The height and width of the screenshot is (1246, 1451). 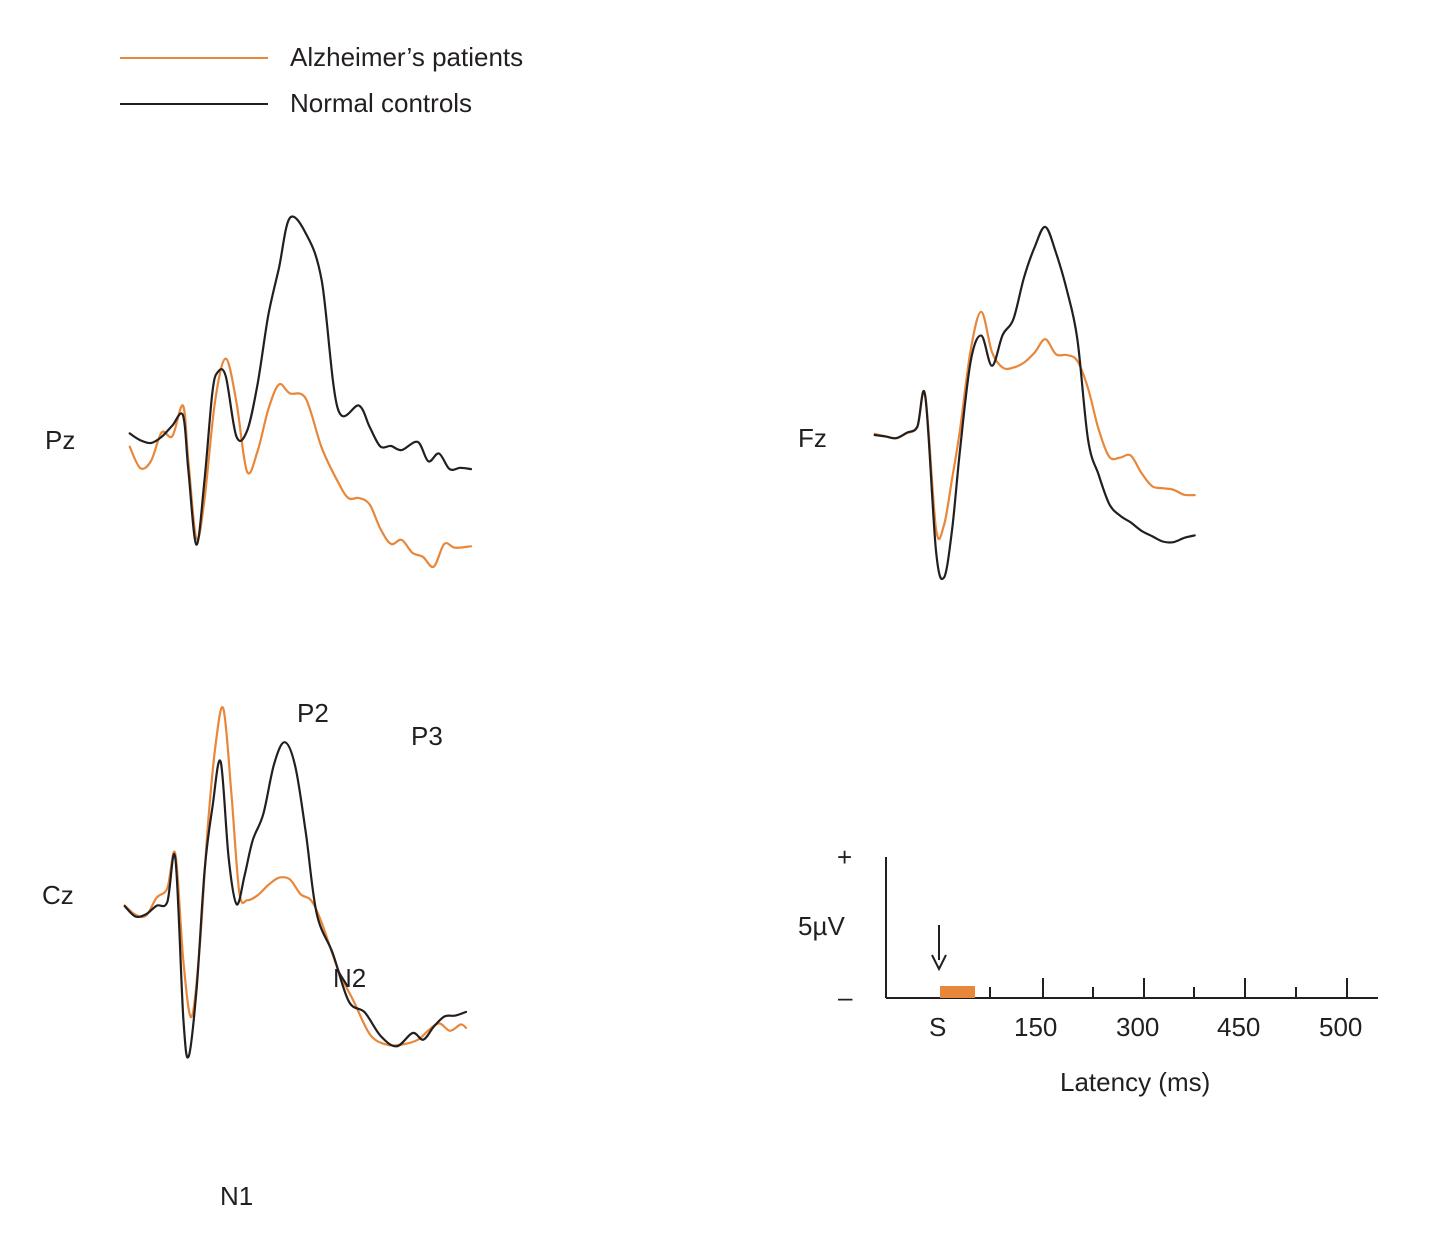 I want to click on channel-label-cz: Cz, so click(x=58, y=895).